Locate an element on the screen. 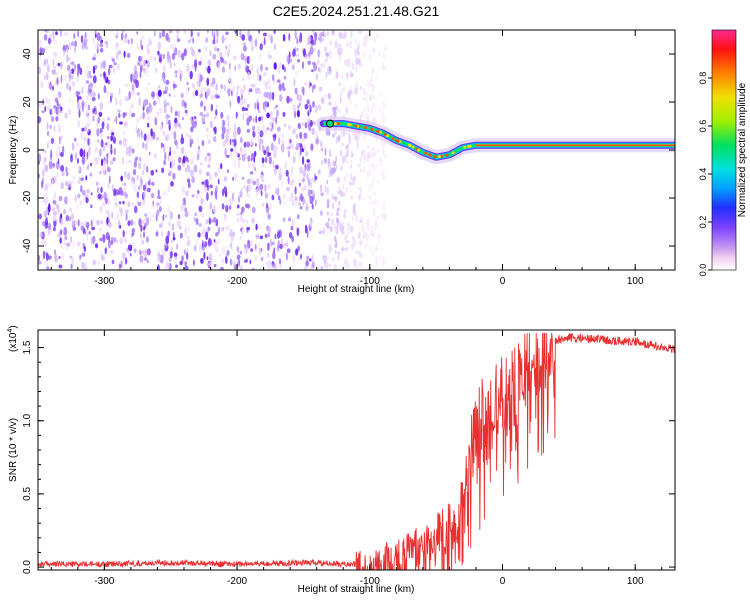 The width and height of the screenshot is (750, 600). signal-hotspot is located at coordinates (453, 153).